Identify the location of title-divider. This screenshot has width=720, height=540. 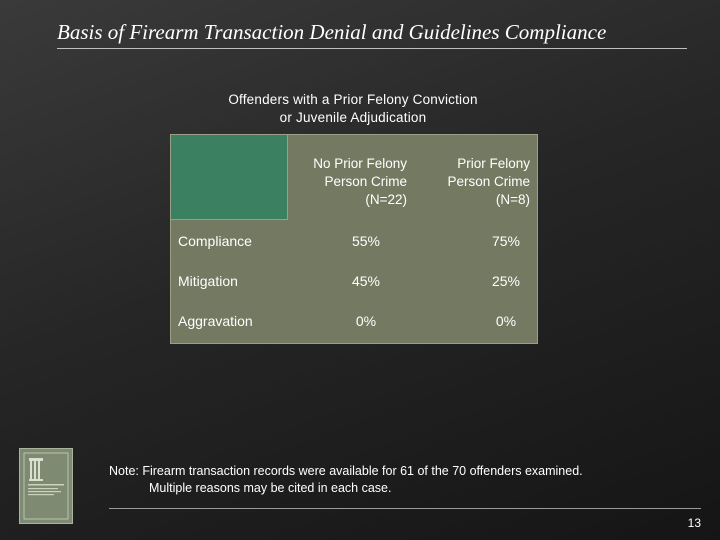
(372, 48).